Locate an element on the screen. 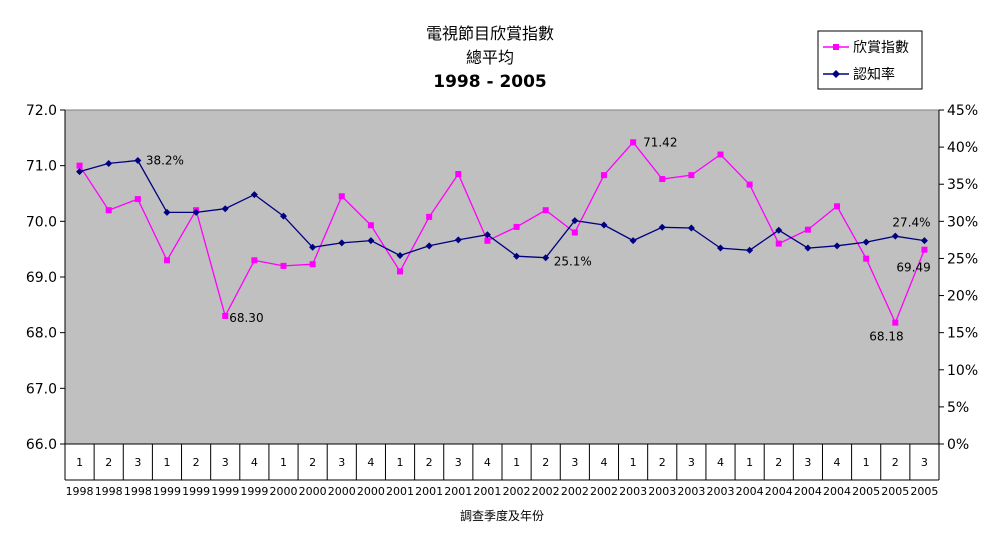 This screenshot has height=545, width=993. y2-tick-label: 25% is located at coordinates (962, 259).